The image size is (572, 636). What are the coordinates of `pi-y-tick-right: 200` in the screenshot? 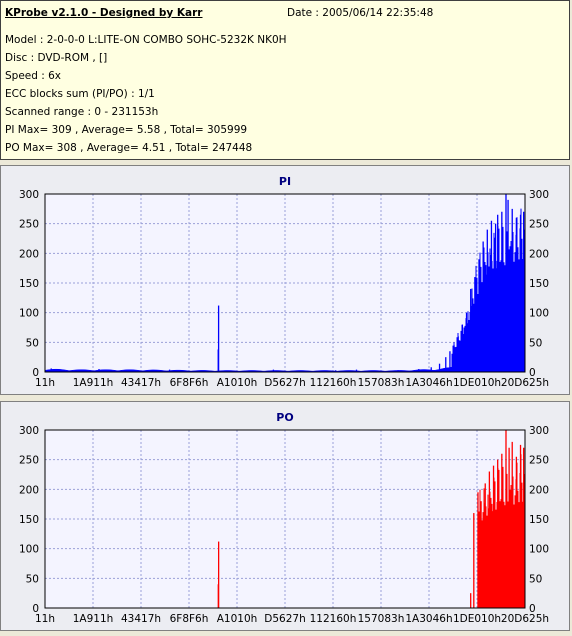 It's located at (539, 254).